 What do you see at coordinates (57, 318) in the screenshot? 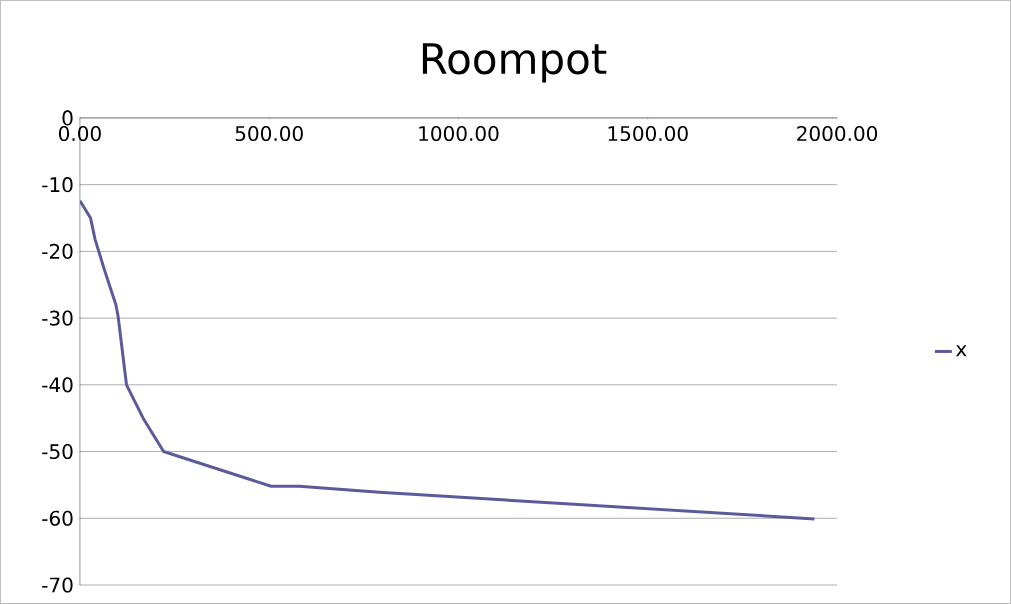
I see `y-tick-label: -30` at bounding box center [57, 318].